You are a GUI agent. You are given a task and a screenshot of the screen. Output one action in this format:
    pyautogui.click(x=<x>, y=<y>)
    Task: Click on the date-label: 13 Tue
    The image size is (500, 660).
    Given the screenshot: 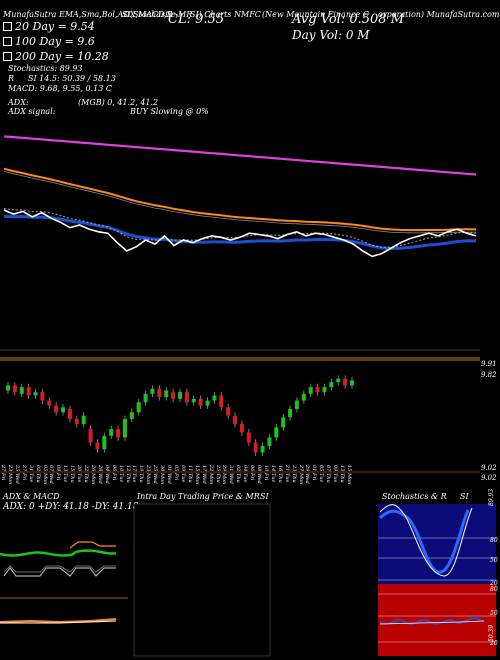 What is the action you would take?
    pyautogui.click(x=65, y=474)
    